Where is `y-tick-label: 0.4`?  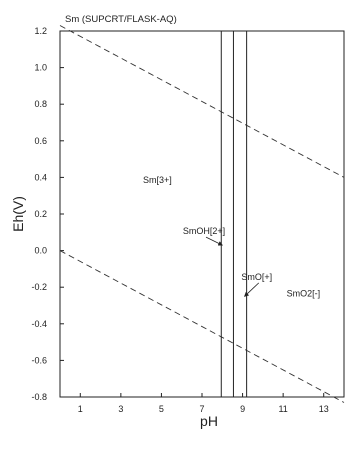
y-tick-label: 0.4 is located at coordinates (40, 177).